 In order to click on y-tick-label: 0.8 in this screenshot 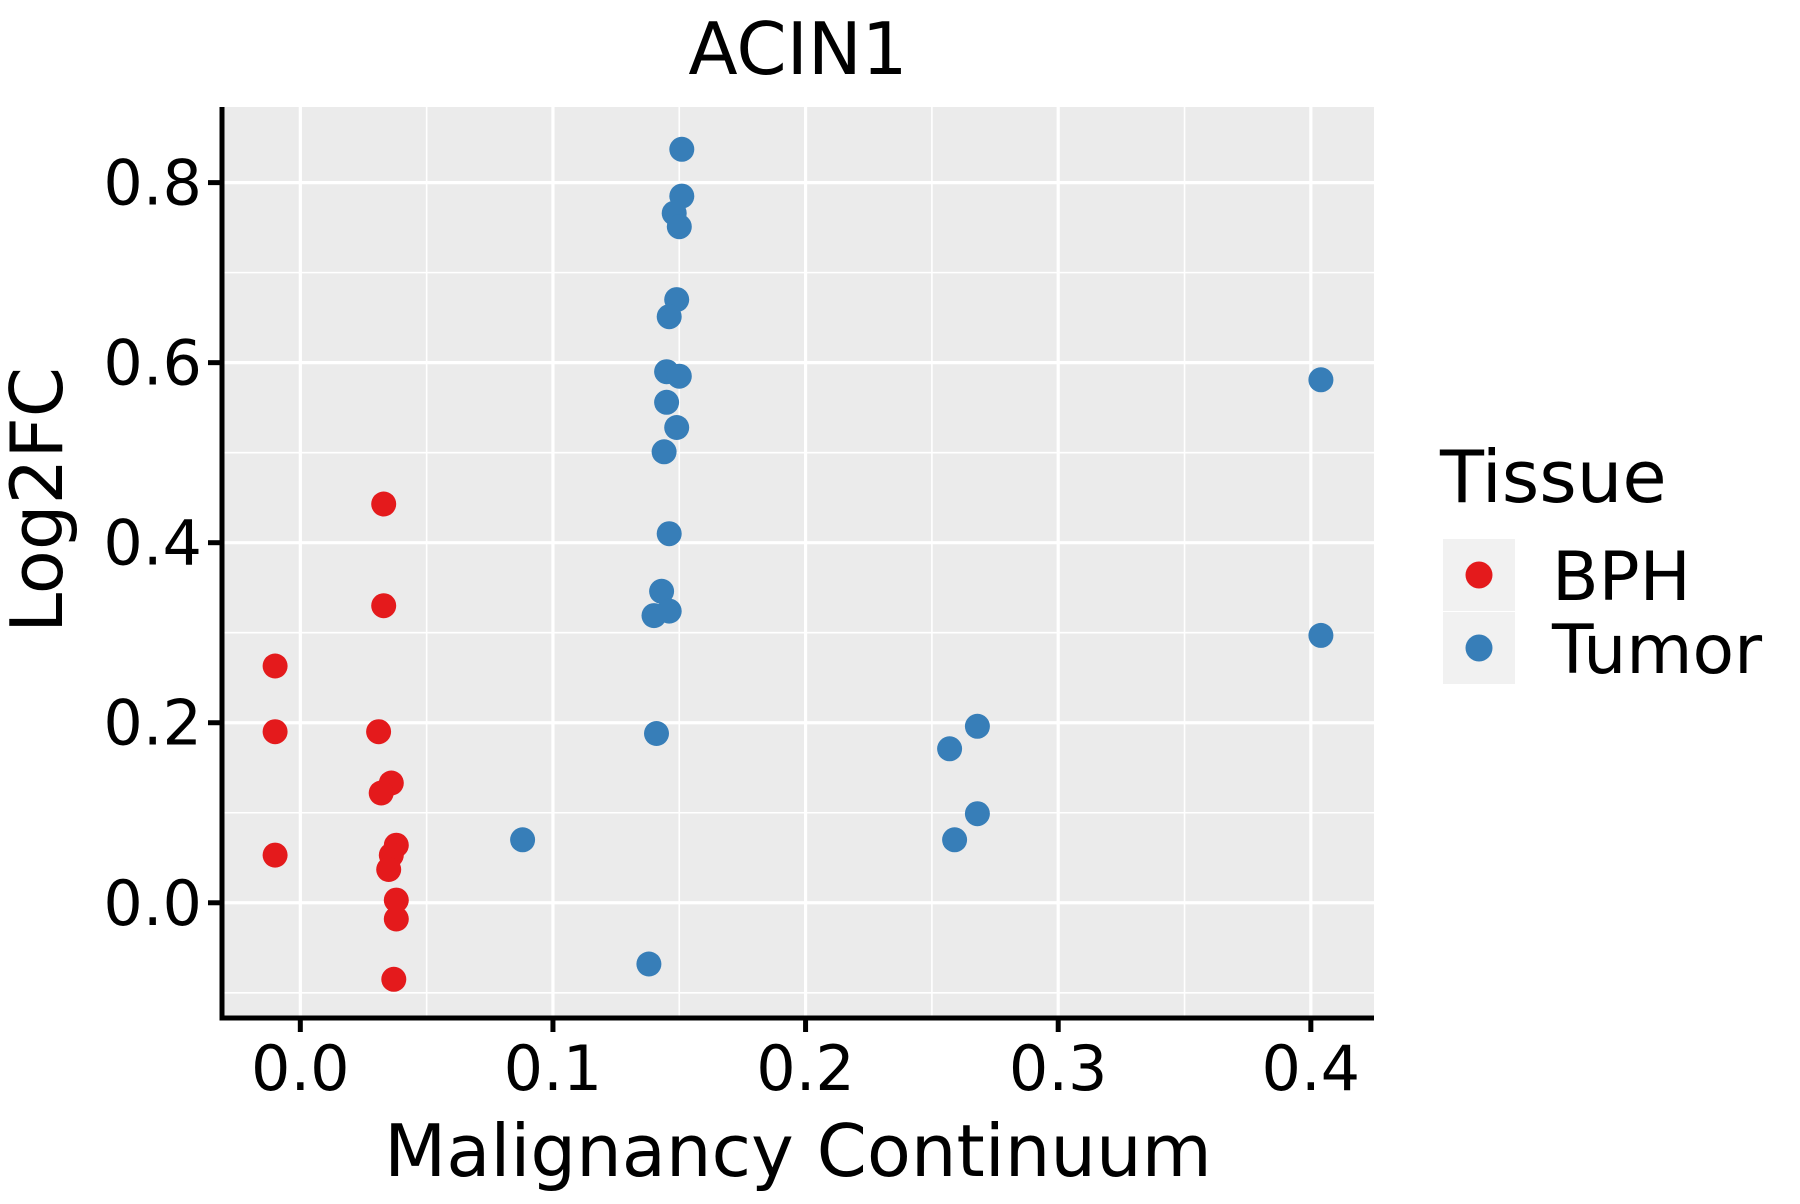, I will do `click(152, 183)`.